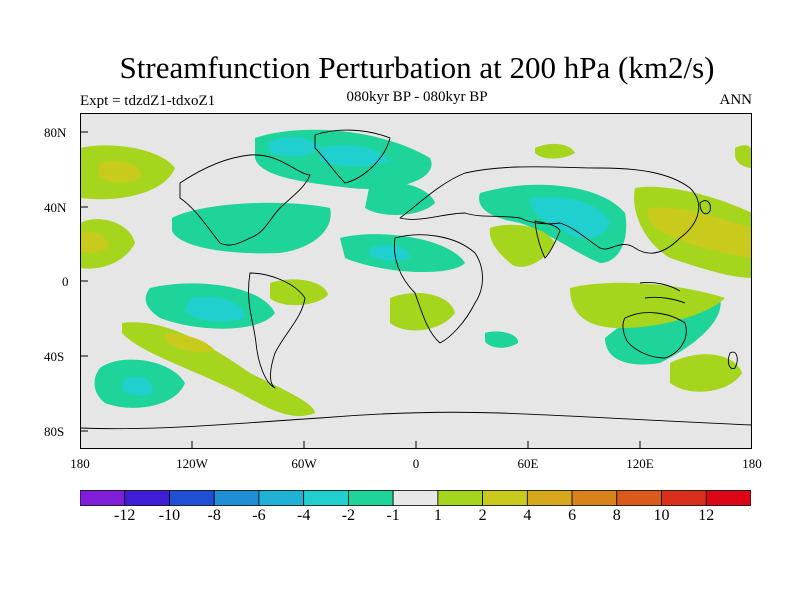 Image resolution: width=800 pixels, height=600 pixels. What do you see at coordinates (528, 463) in the screenshot?
I see `x-tick-label: 60E` at bounding box center [528, 463].